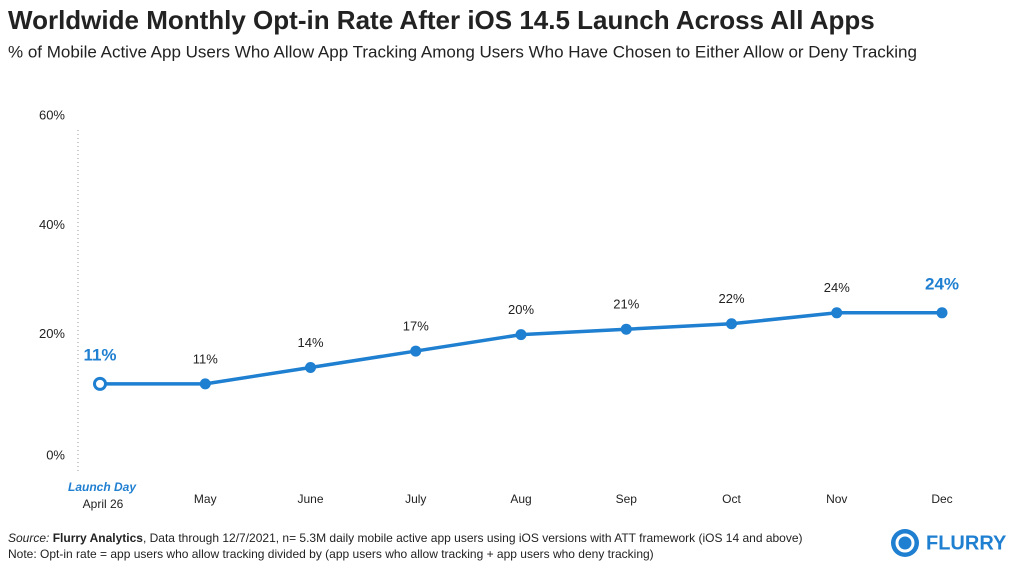 This screenshot has height=569, width=1024. What do you see at coordinates (205, 499) in the screenshot?
I see `x-tick-label: May` at bounding box center [205, 499].